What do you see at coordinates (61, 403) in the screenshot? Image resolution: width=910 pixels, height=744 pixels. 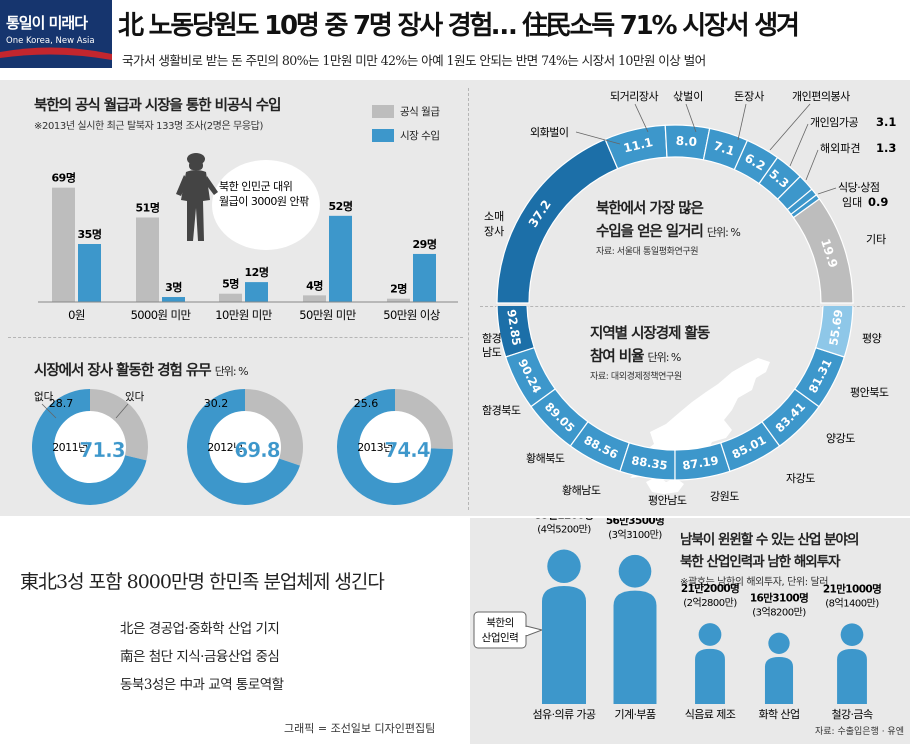 I see `donut-no-value: 28.7` at bounding box center [61, 403].